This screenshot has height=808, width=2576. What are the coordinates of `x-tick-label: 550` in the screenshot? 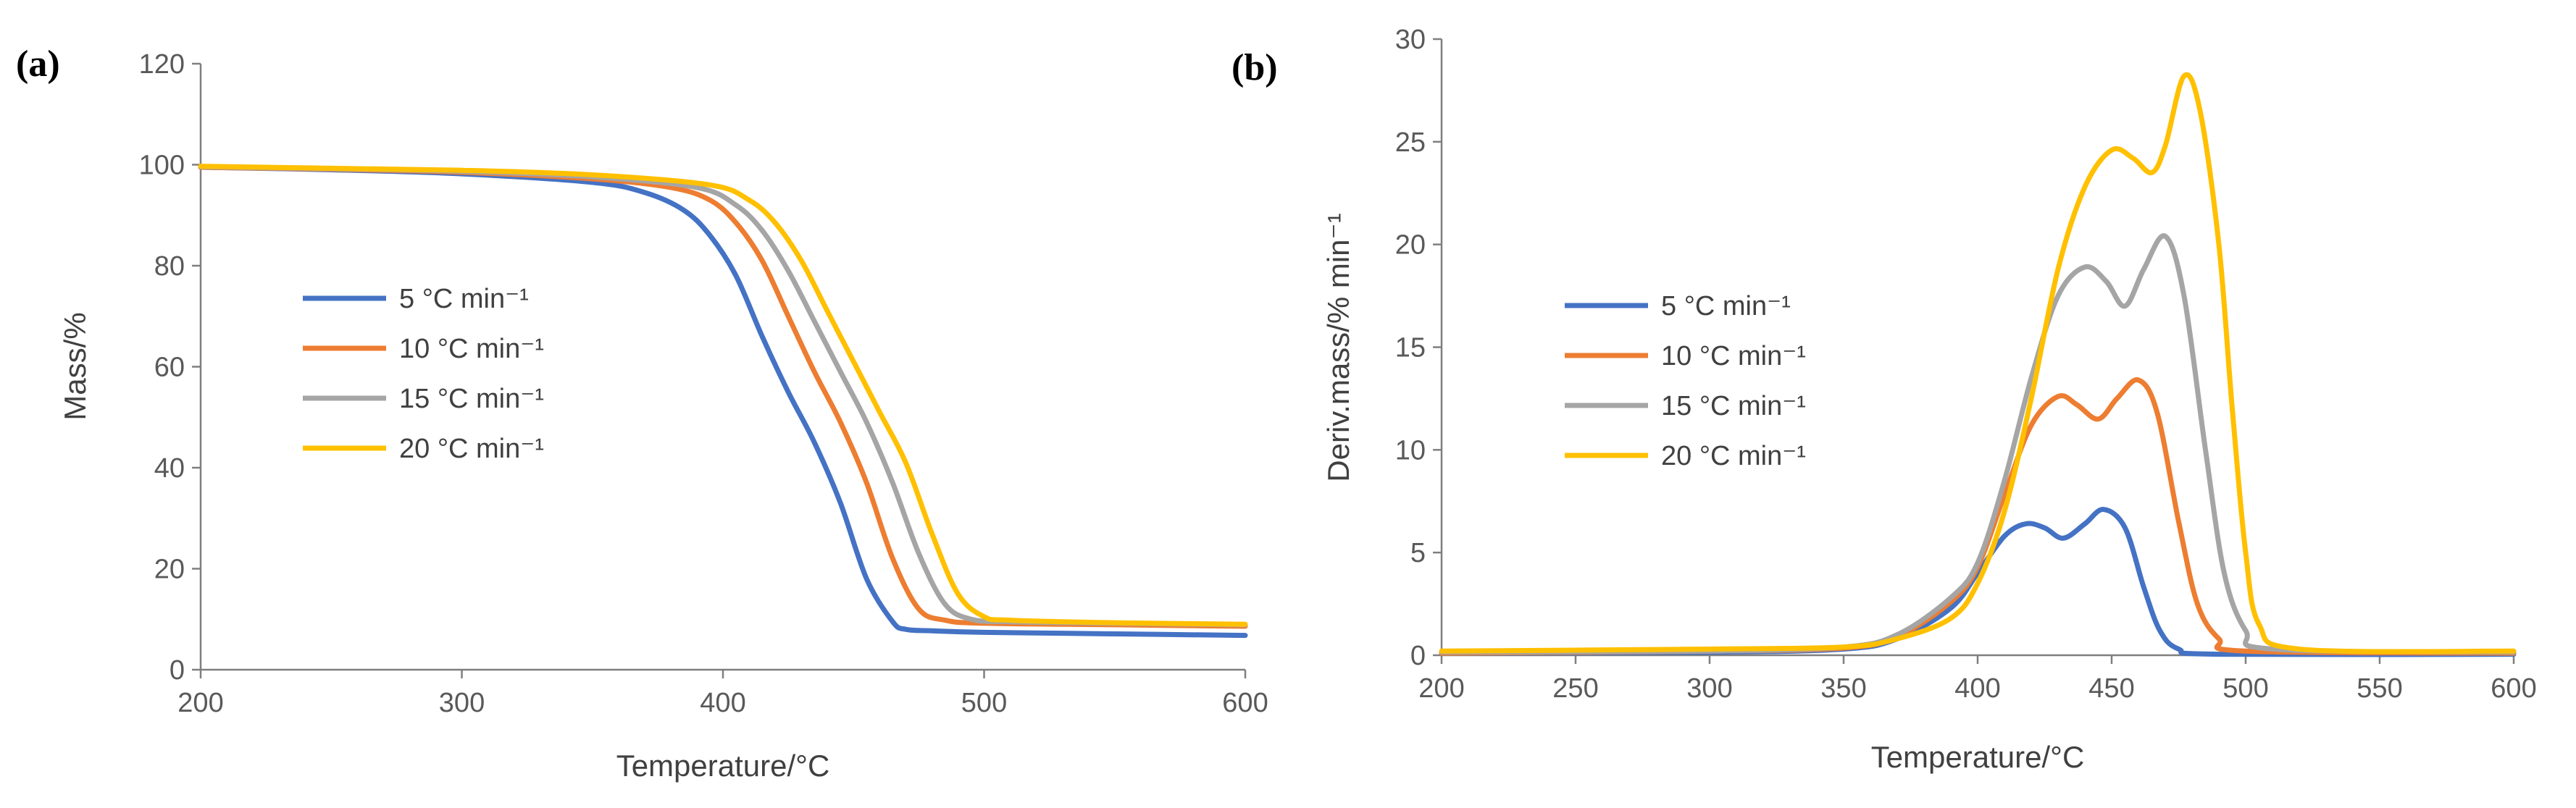 It's located at (2379, 688).